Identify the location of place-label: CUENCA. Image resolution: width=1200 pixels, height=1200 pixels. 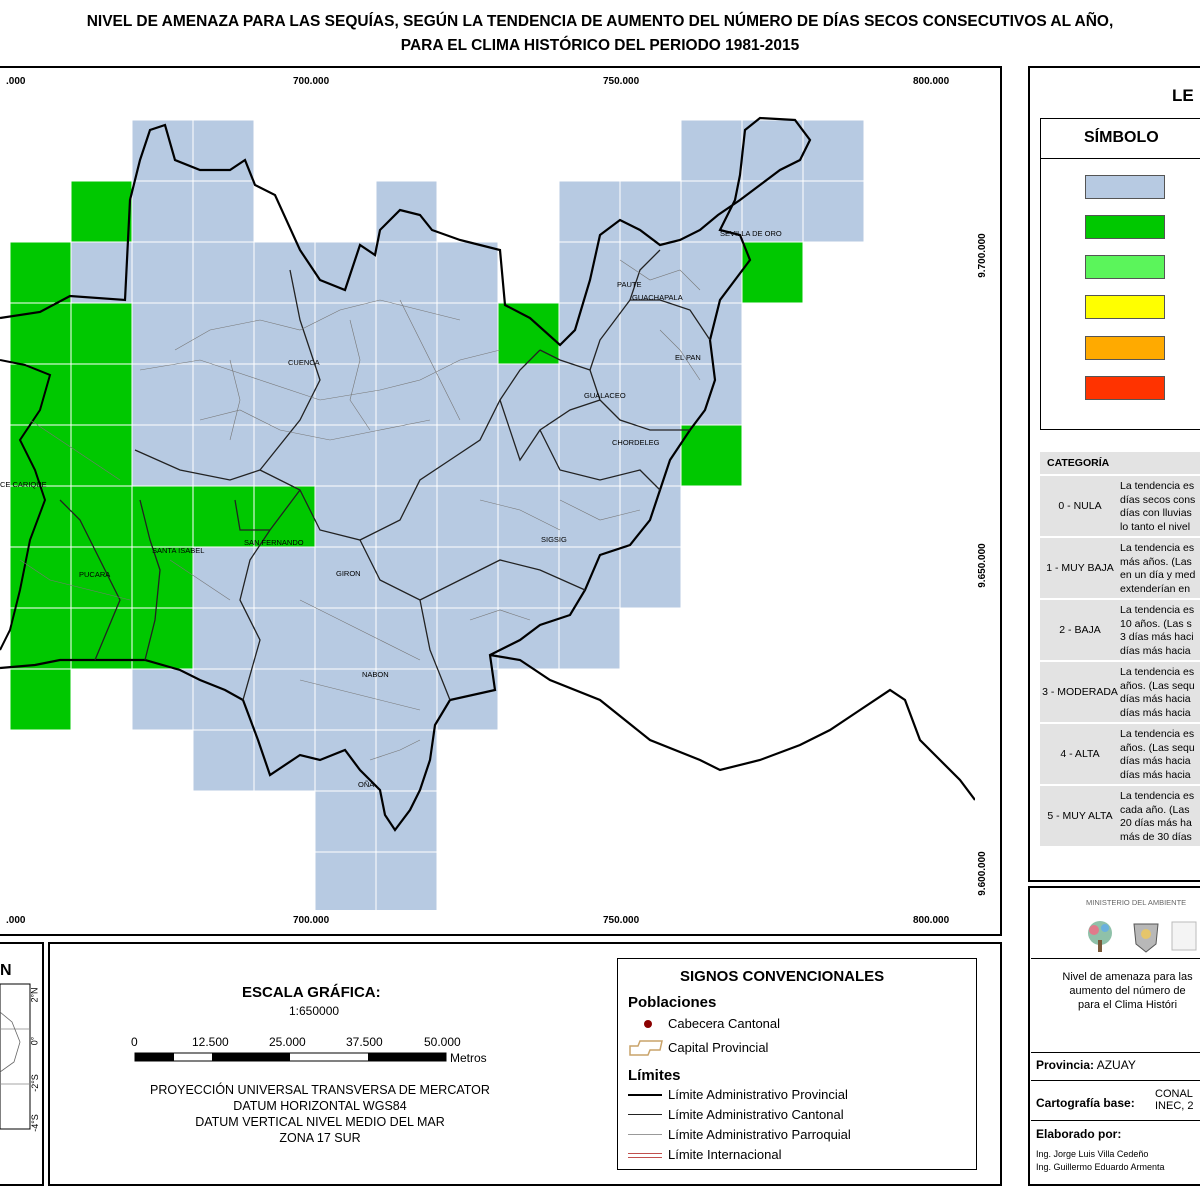
(304, 362).